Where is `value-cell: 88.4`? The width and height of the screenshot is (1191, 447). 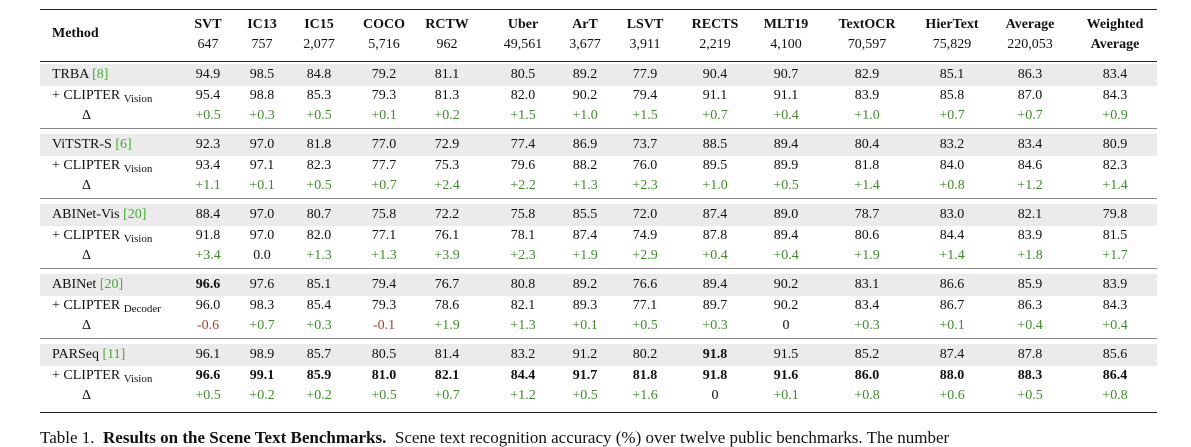 value-cell: 88.4 is located at coordinates (208, 214).